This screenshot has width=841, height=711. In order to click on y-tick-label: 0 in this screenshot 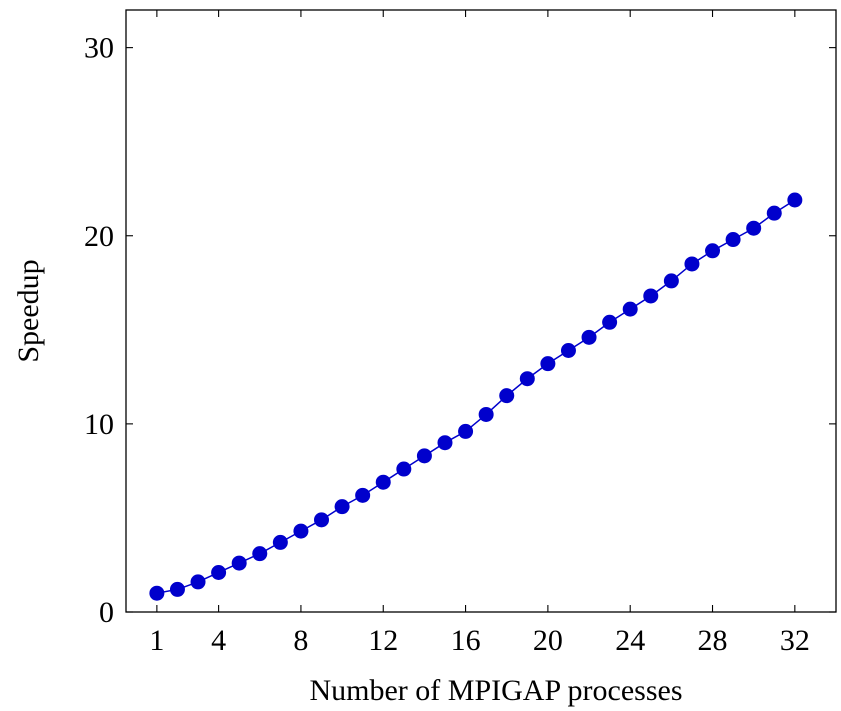, I will do `click(106, 612)`.